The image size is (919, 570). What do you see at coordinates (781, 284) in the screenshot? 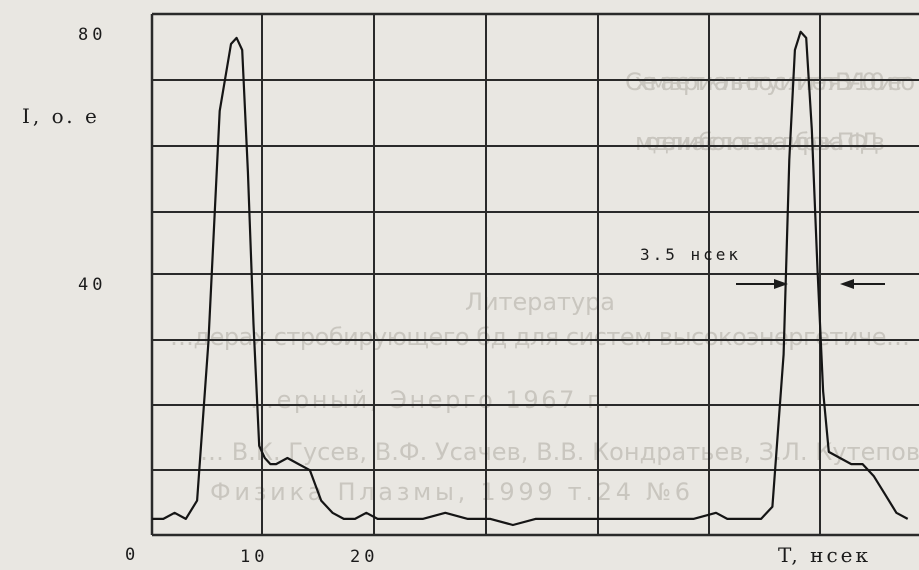
I see `annotation-arrowhead-left` at bounding box center [781, 284].